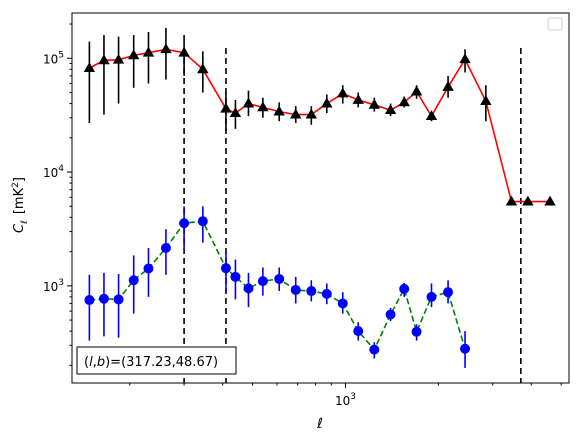 This screenshot has height=446, width=580. What do you see at coordinates (345, 400) in the screenshot?
I see `x-tick-label: 103` at bounding box center [345, 400].